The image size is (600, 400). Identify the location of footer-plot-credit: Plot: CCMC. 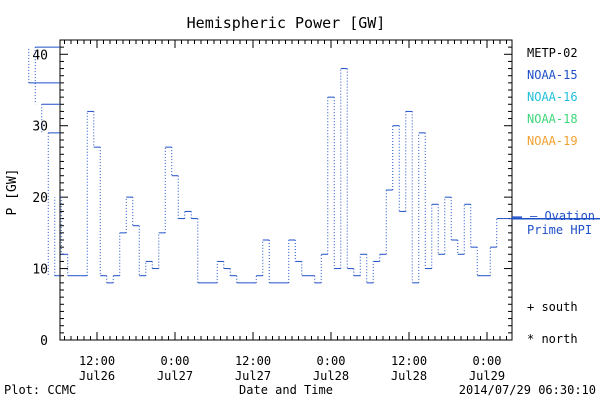
(40, 390).